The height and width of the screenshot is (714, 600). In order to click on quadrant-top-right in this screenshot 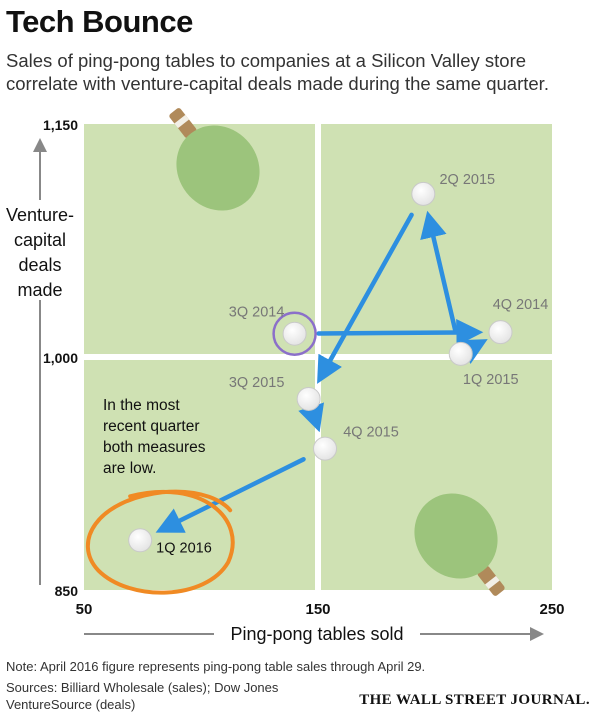, I will do `click(436, 239)`.